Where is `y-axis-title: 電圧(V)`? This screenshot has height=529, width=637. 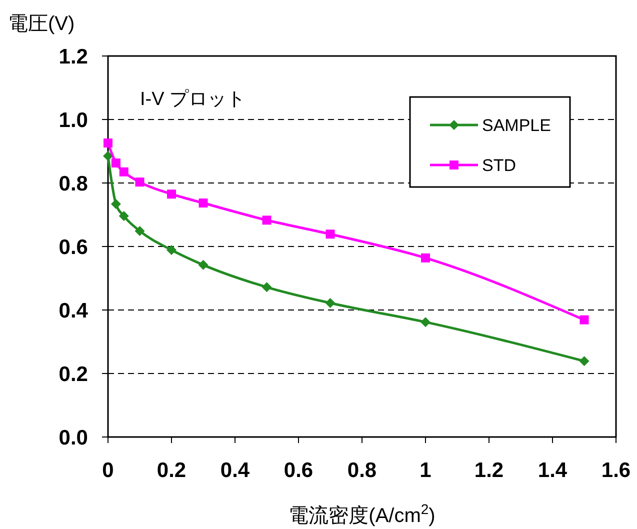 y-axis-title: 電圧(V) is located at coordinates (41, 24).